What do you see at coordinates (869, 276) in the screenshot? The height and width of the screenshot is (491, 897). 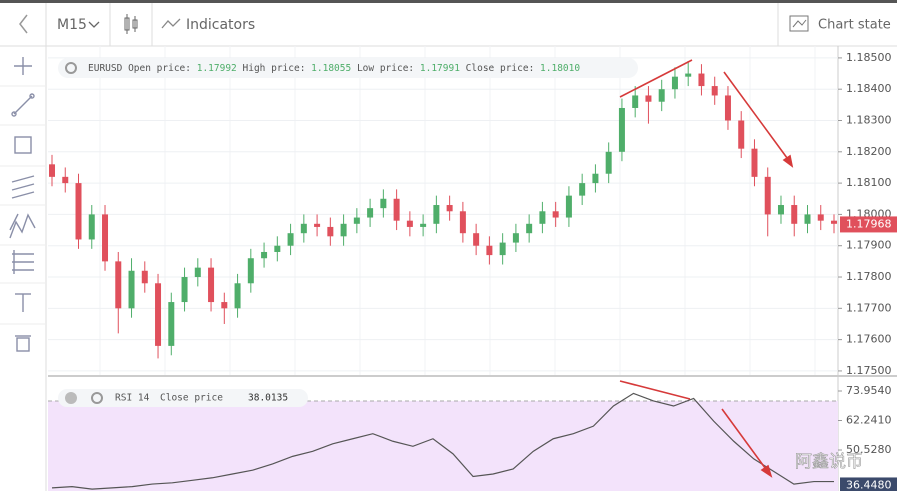 I see `y-tick-label: 1.17800` at bounding box center [869, 276].